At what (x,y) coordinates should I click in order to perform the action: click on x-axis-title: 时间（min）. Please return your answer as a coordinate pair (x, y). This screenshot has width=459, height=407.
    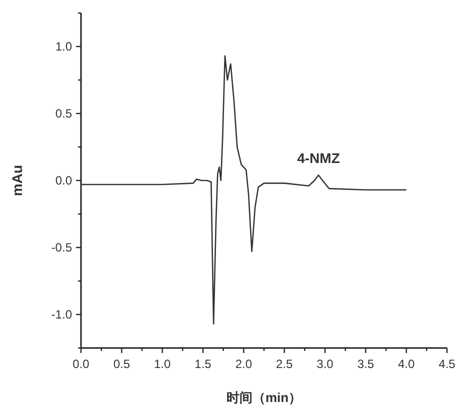
    Looking at the image, I should click on (264, 397).